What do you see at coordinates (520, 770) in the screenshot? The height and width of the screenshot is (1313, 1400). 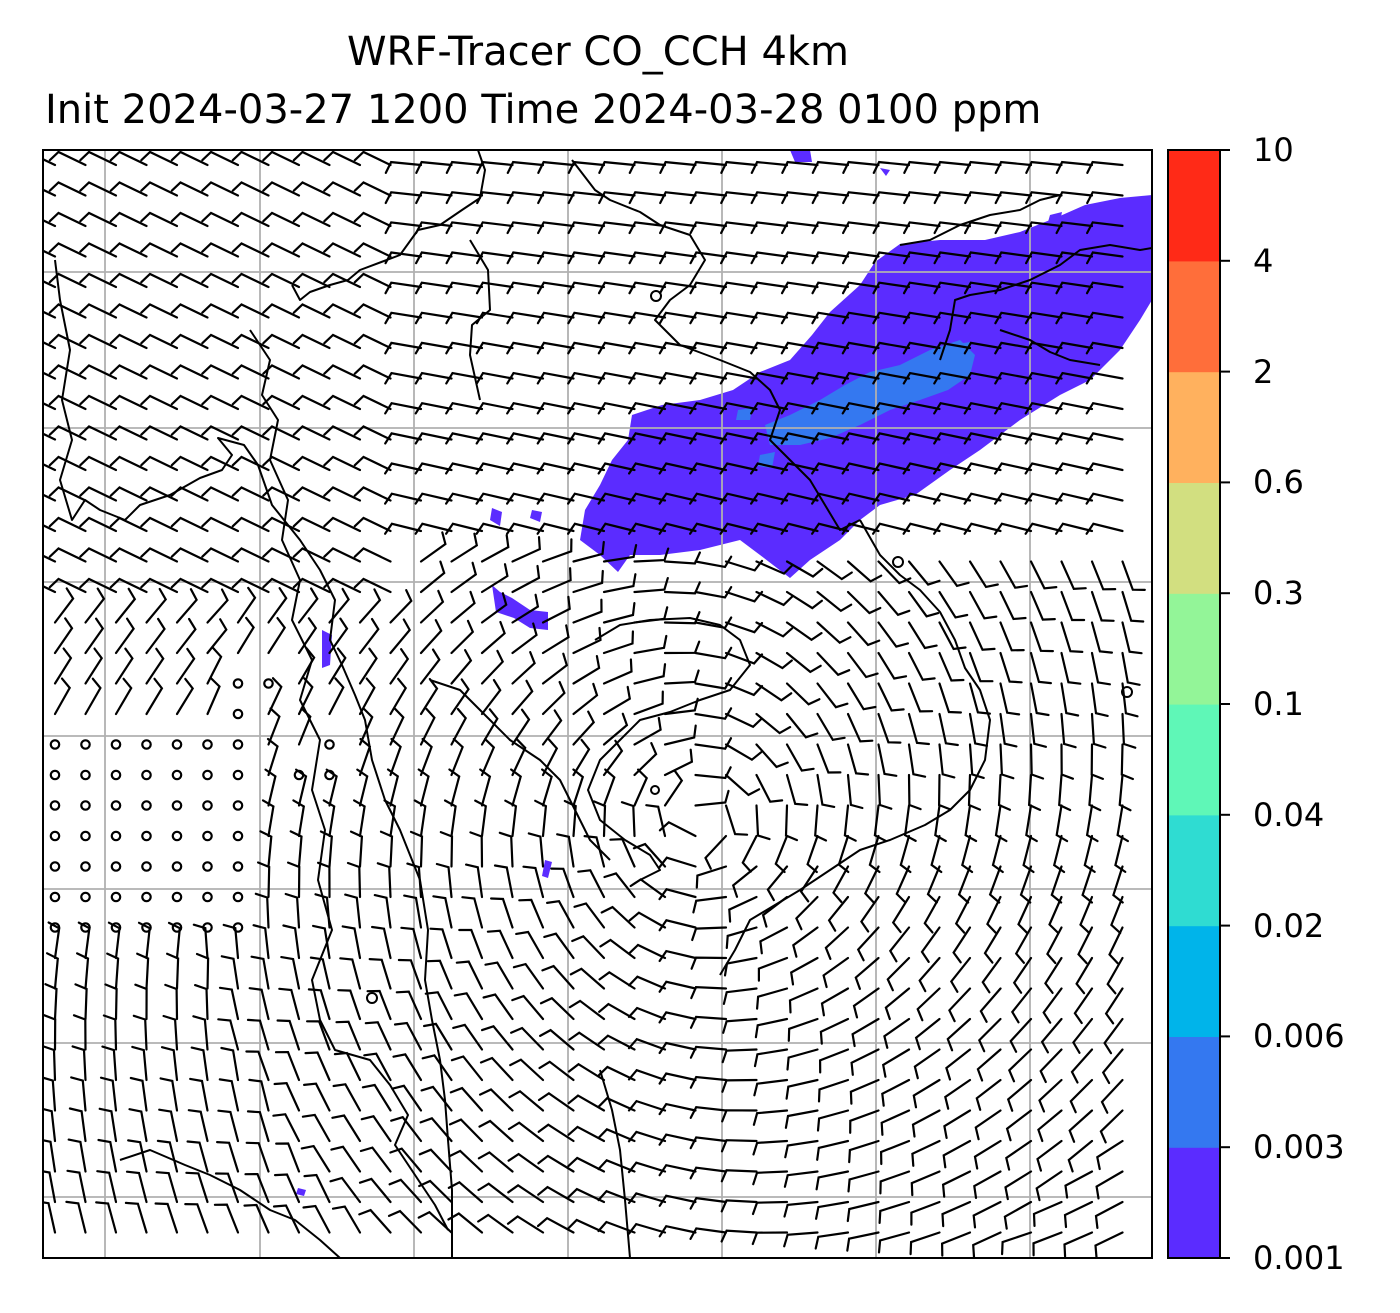 I see `coastline-mid` at bounding box center [520, 770].